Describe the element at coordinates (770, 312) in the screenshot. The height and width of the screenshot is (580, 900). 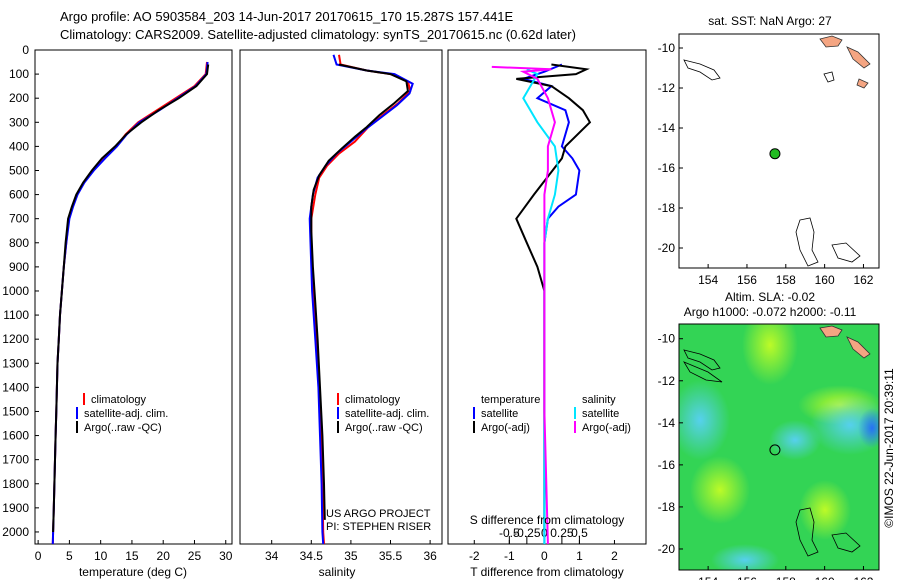
I see `sla-map-title-2: Argo h1000: -0.072 h2000: -0.11` at that location.